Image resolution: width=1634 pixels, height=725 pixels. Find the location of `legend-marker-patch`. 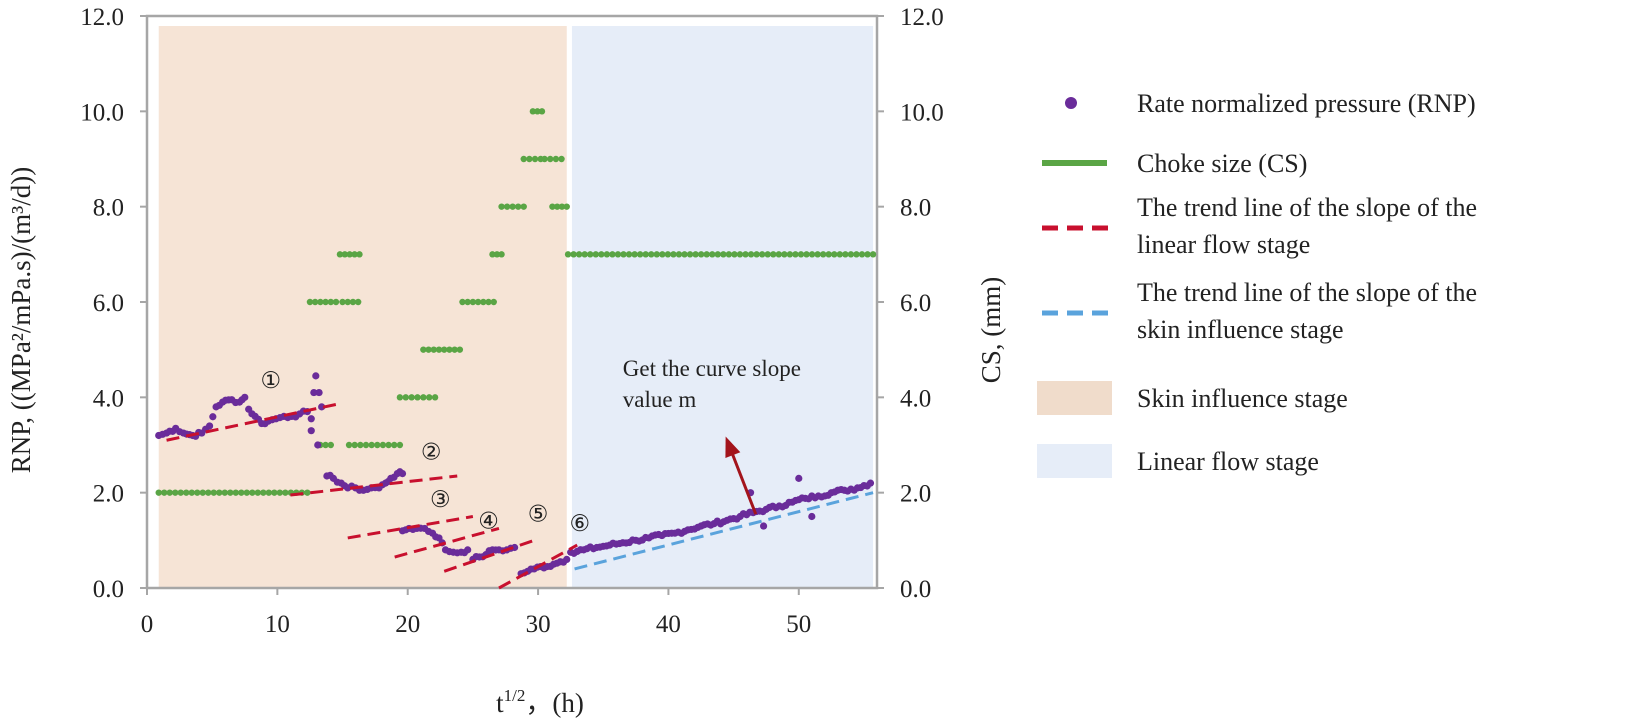

legend-marker-patch is located at coordinates (1074, 461).